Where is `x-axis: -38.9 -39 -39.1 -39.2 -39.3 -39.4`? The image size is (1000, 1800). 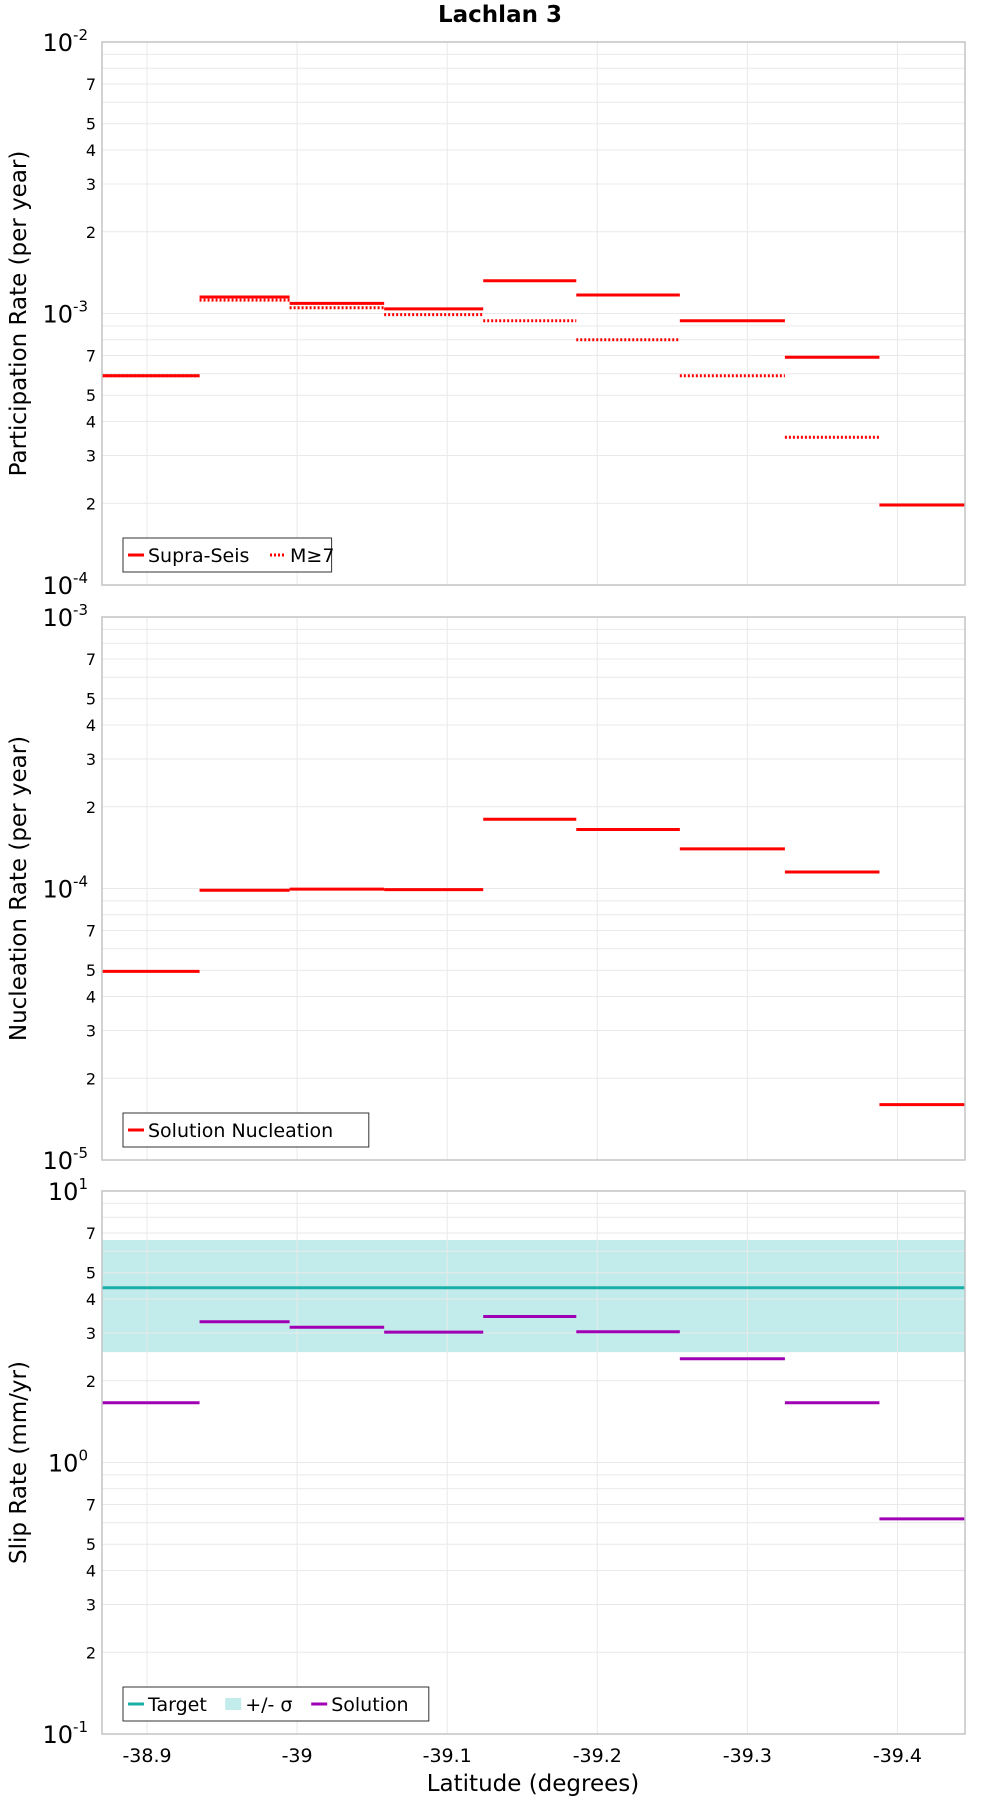 x-axis: -38.9 -39 -39.1 -39.2 -39.3 -39.4 is located at coordinates (522, 1756).